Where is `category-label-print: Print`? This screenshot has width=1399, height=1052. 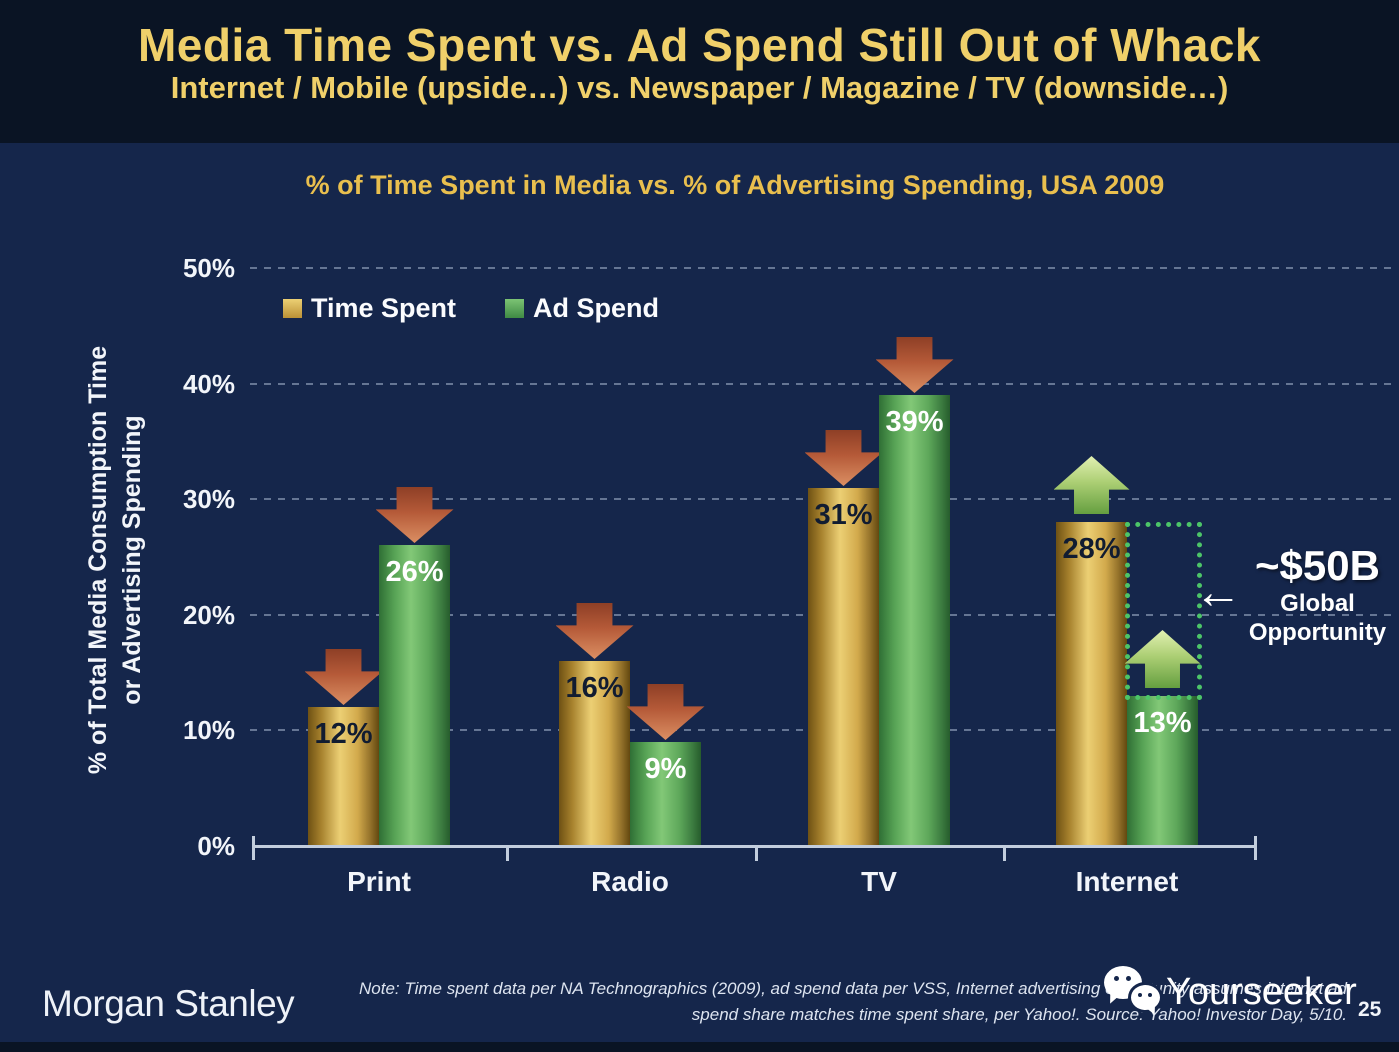
category-label-print: Print is located at coordinates (379, 881).